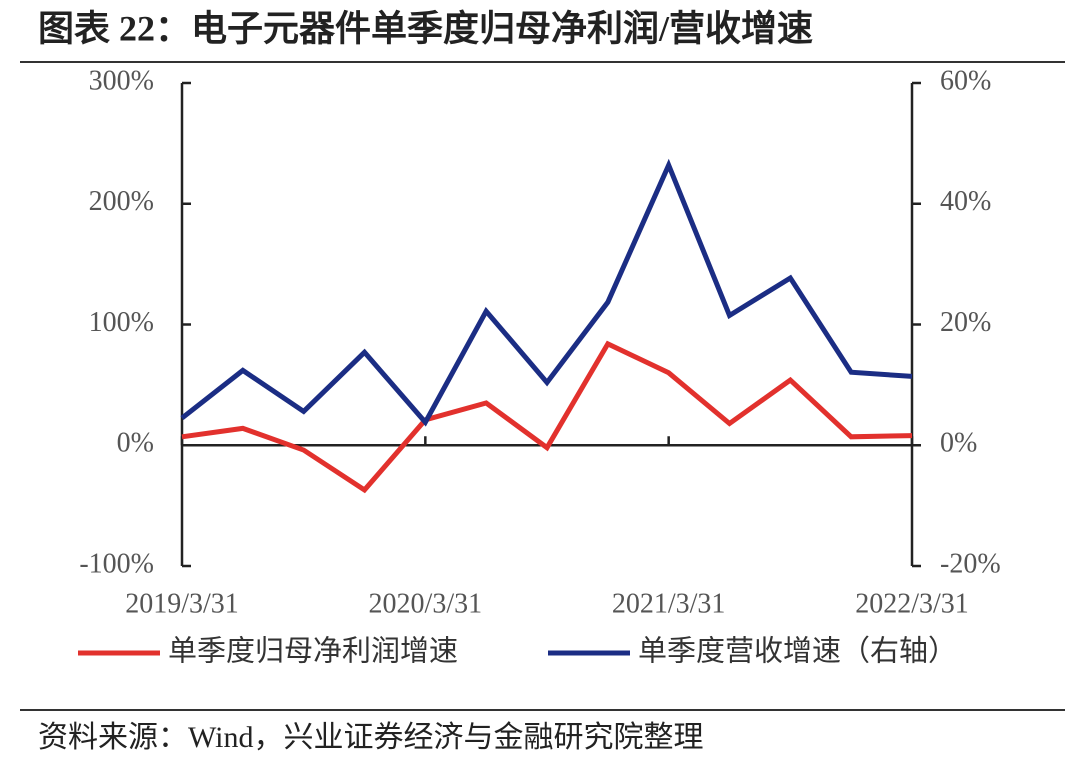 This screenshot has height=775, width=1080. Describe the element at coordinates (121, 322) in the screenshot. I see `y-tick-label: 100%` at that location.